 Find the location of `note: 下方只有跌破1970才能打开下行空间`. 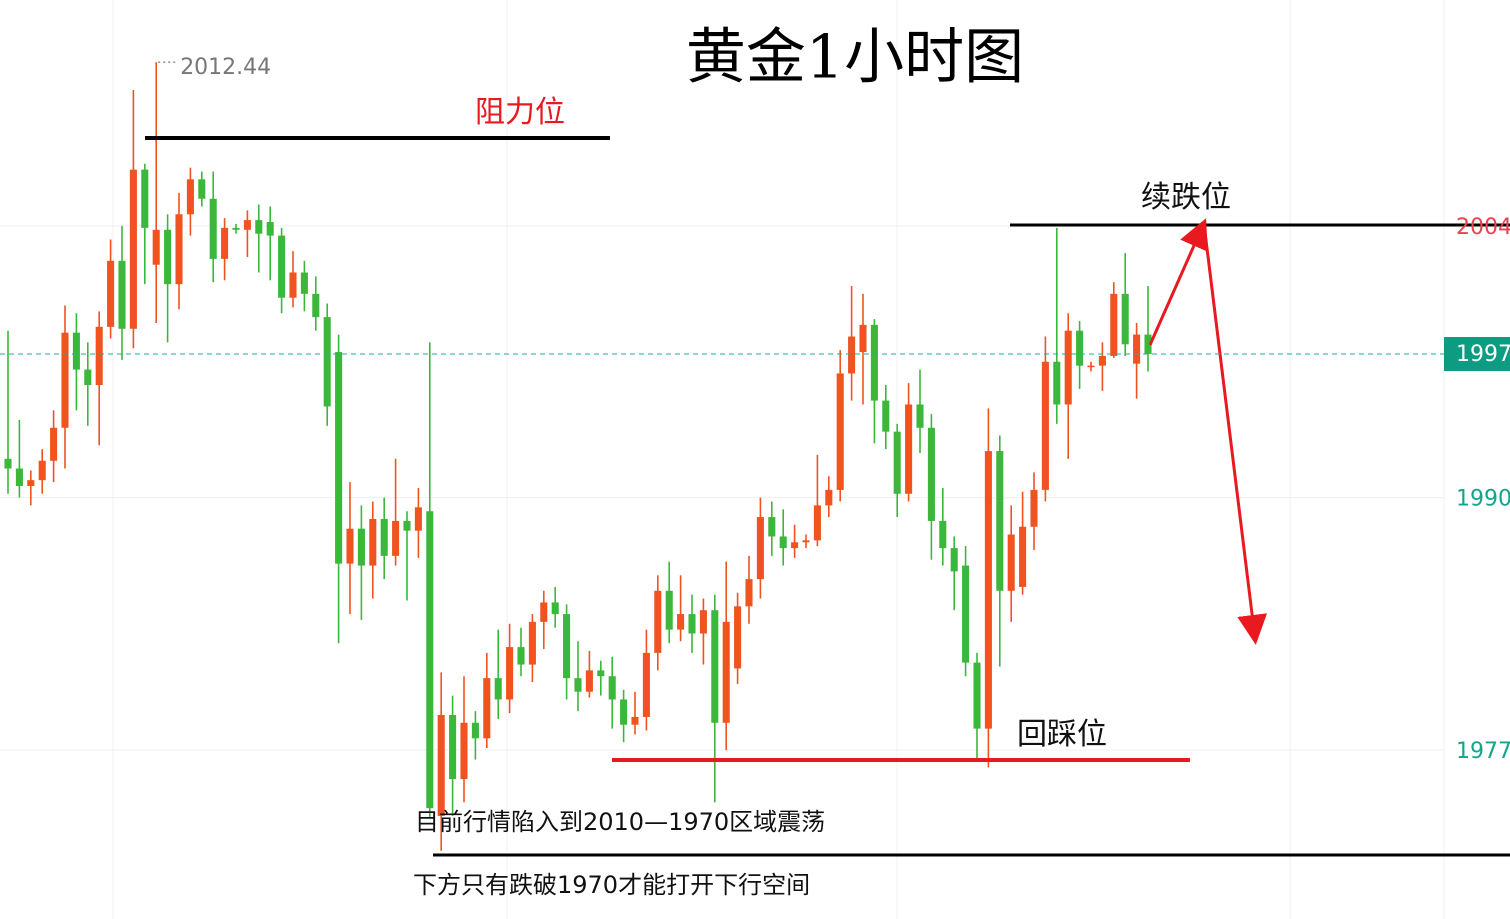

note: 下方只有跌破1970才能打开下行空间 is located at coordinates (611, 885).